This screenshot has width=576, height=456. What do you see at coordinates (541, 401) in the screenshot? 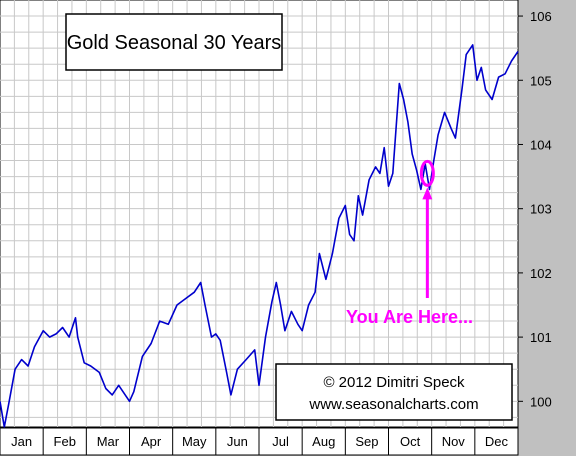
I see `y-tick-label: 100` at bounding box center [541, 401].